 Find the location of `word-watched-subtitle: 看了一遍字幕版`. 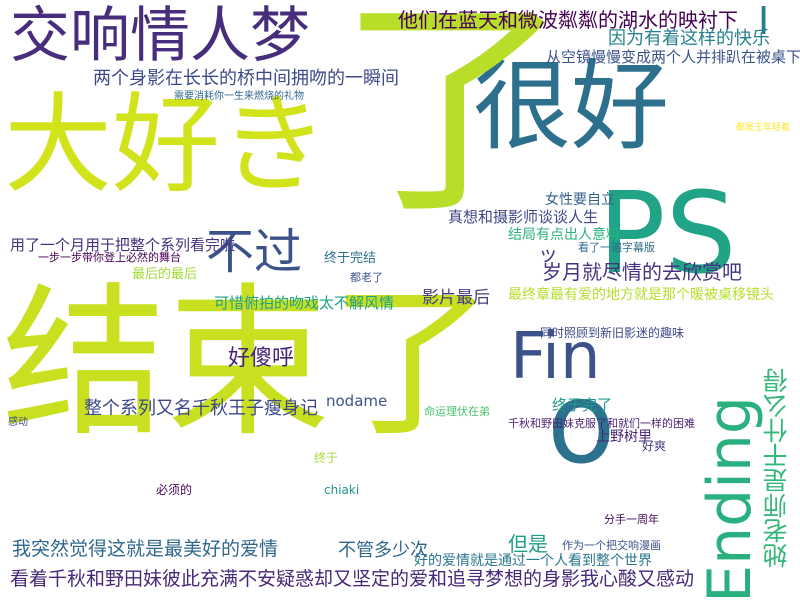

word-watched-subtitle: 看了一遍字幕版 is located at coordinates (616, 247).